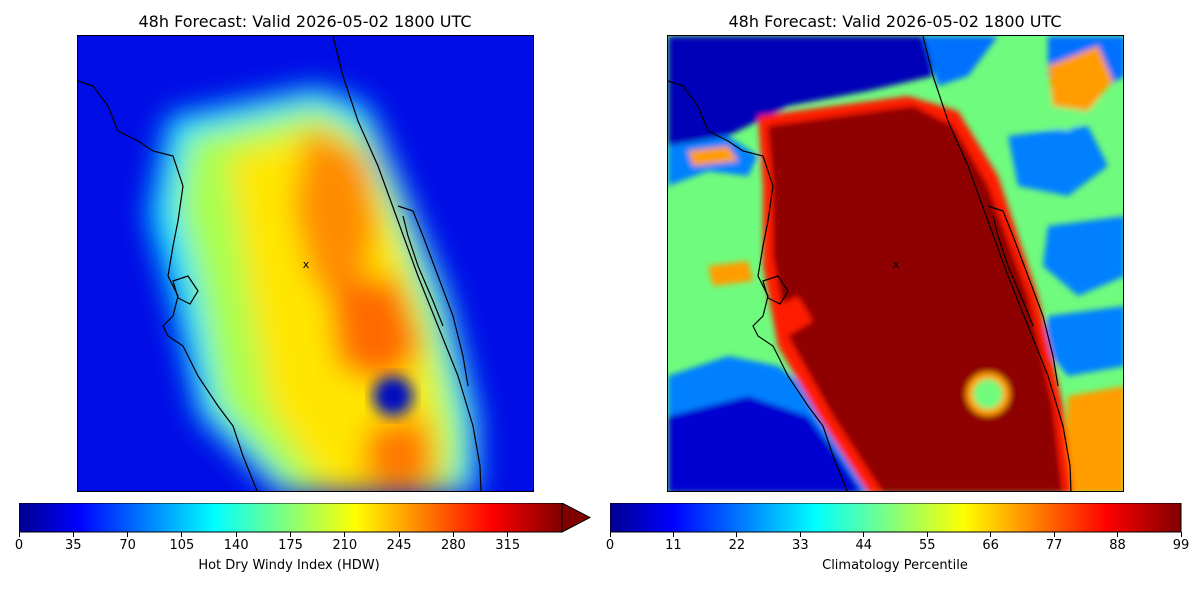  I want to click on percentile-colorbar-label: Climatology Percentile, so click(895, 565).